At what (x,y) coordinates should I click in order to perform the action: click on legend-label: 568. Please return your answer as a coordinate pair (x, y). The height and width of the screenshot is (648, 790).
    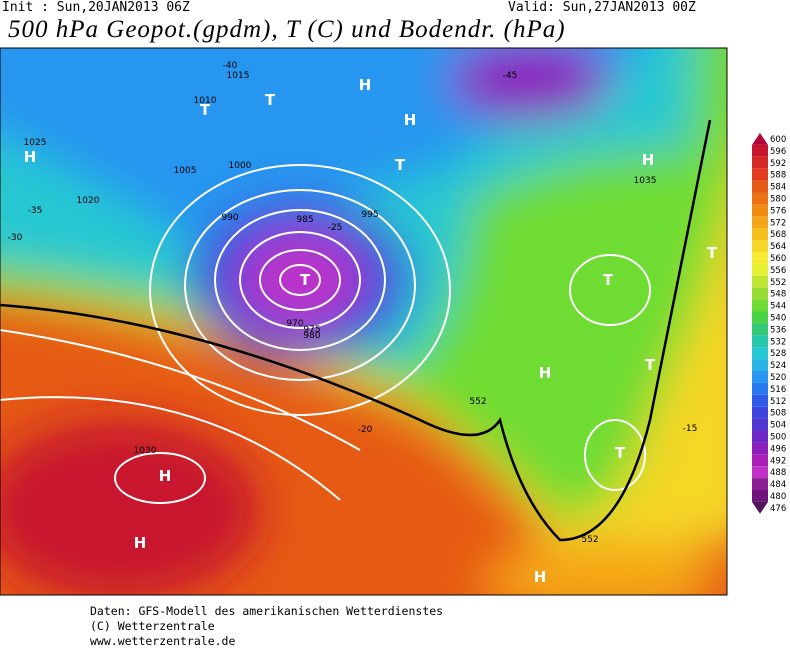
    Looking at the image, I should click on (778, 235).